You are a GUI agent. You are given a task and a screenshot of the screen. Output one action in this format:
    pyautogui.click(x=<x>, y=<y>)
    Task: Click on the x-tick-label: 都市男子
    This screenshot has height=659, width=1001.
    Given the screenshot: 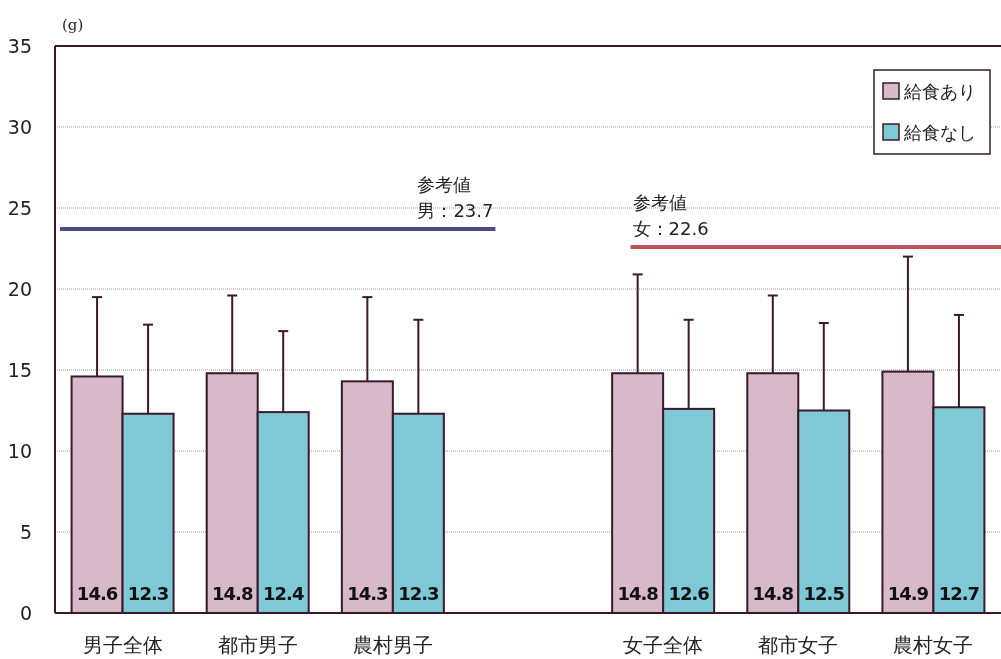 What is the action you would take?
    pyautogui.click(x=257, y=645)
    